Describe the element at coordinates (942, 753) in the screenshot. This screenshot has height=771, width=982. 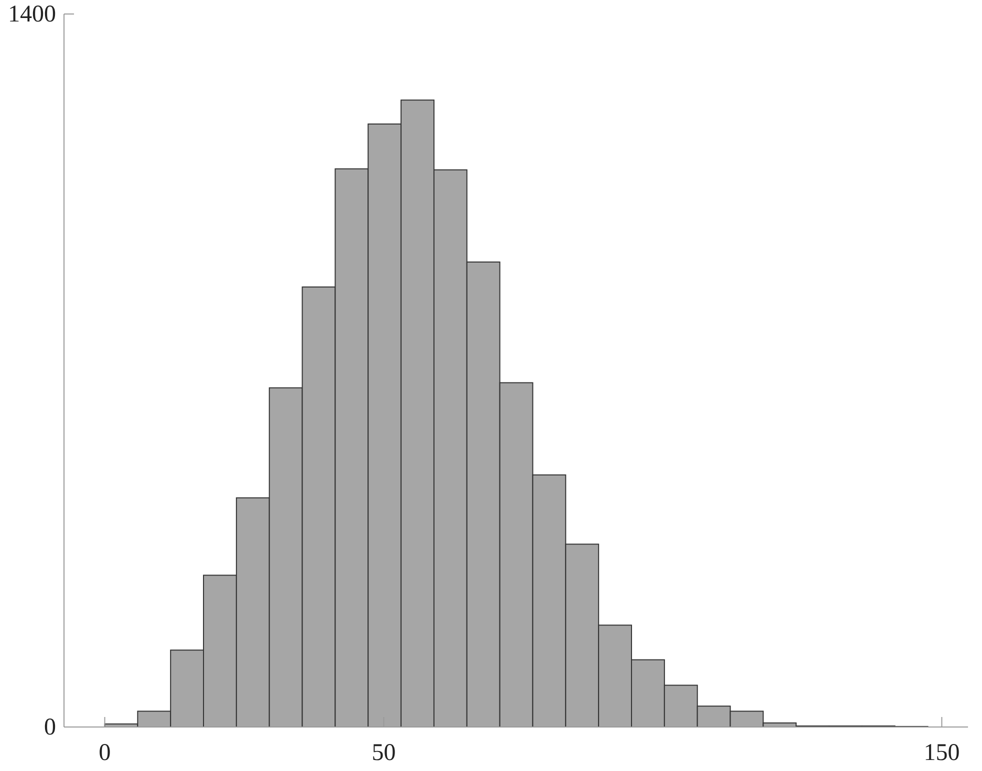
I see `x-tick-label: 150` at that location.